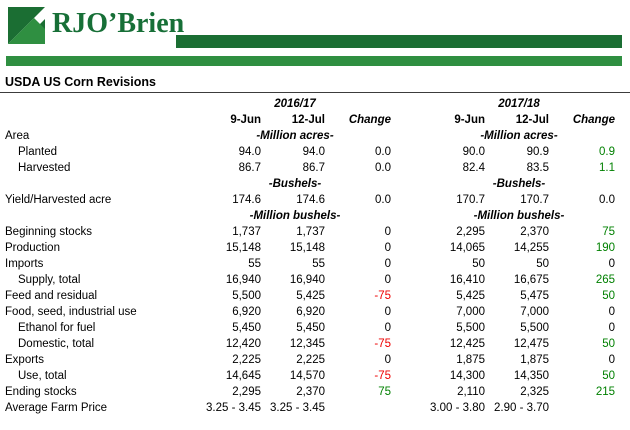 The image size is (630, 430). What do you see at coordinates (467, 376) in the screenshot?
I see `value-cell: 14,300` at bounding box center [467, 376].